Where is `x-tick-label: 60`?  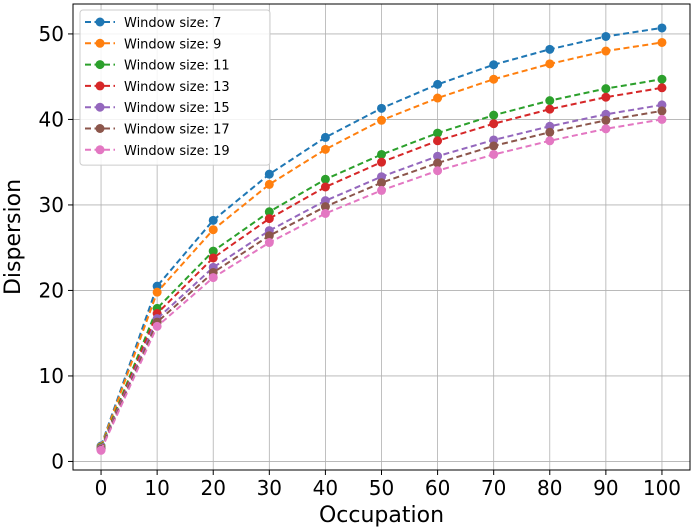
x-tick-label: 60 is located at coordinates (437, 488).